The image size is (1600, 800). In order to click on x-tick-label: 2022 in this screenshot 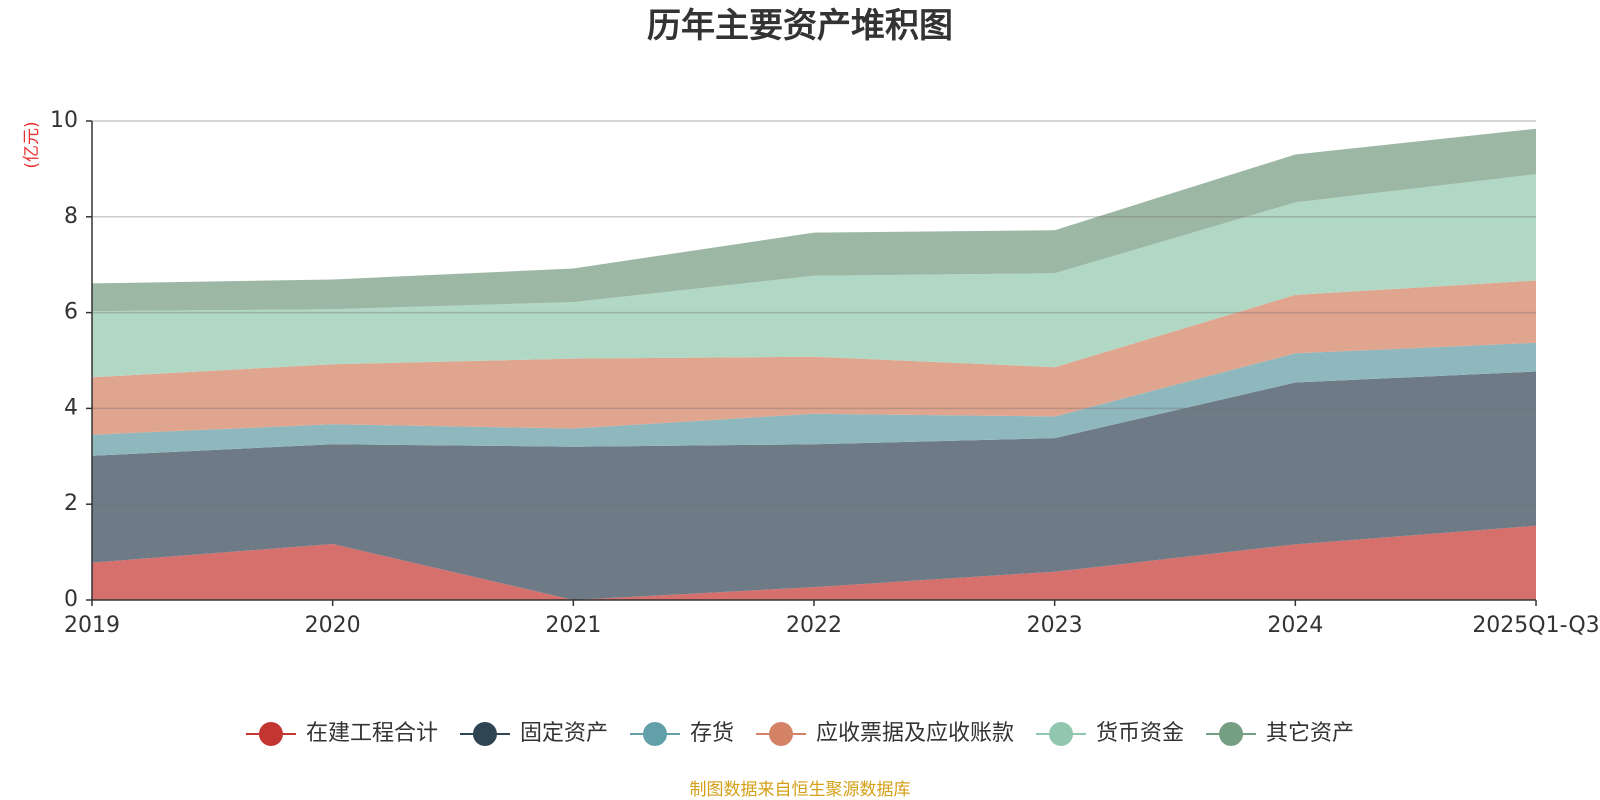, I will do `click(814, 625)`.